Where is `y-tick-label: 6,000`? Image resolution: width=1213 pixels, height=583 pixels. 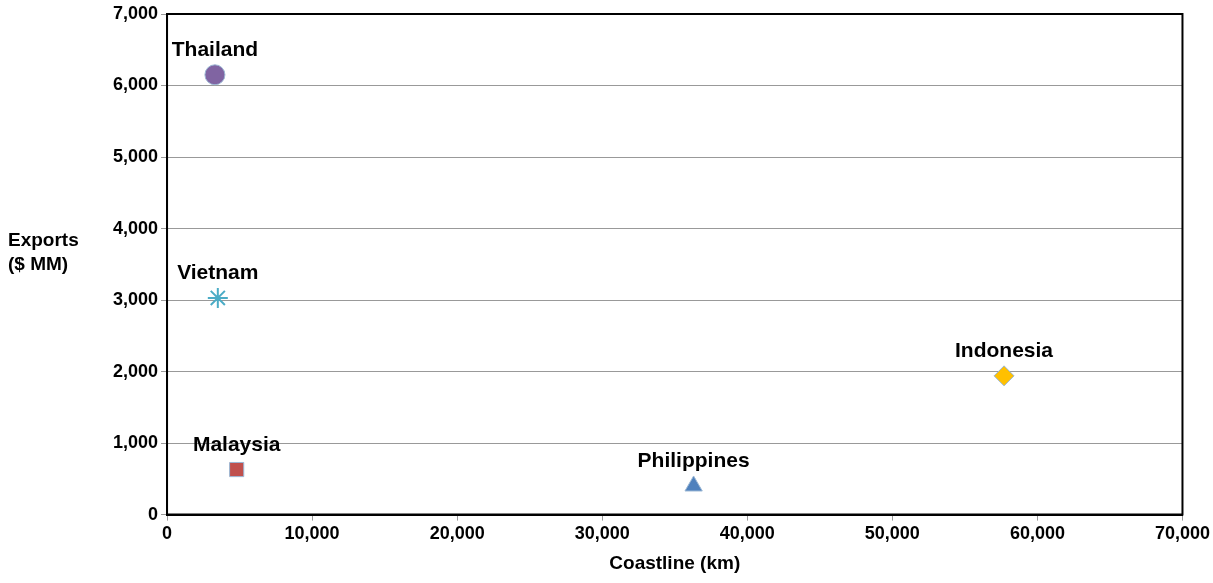
y-tick-label: 6,000 is located at coordinates (136, 84).